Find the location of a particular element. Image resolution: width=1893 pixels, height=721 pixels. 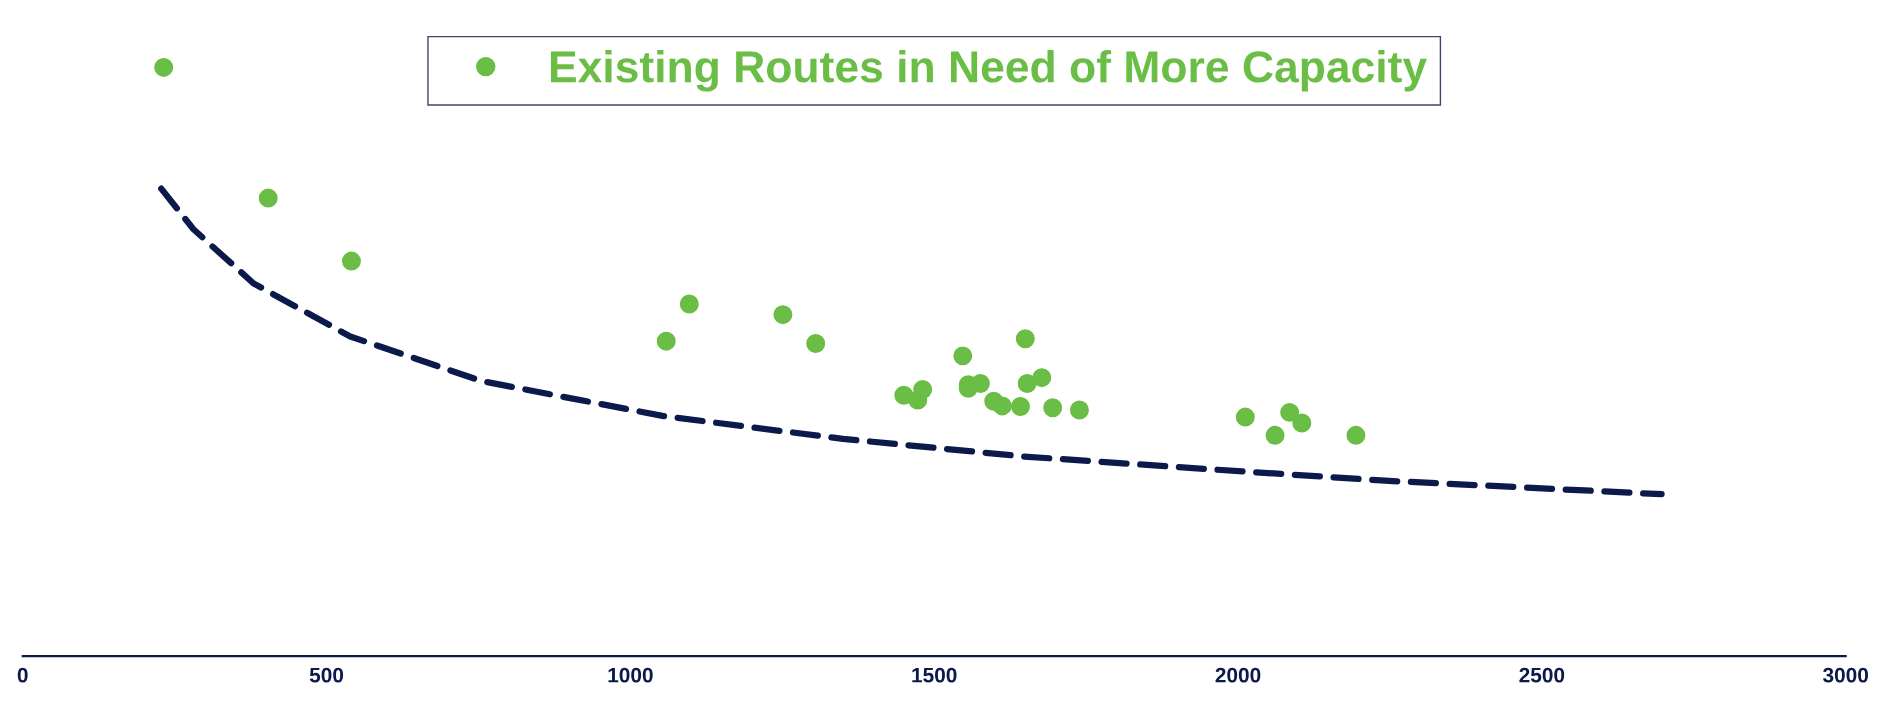

x-tick-label: 1000 is located at coordinates (630, 675).